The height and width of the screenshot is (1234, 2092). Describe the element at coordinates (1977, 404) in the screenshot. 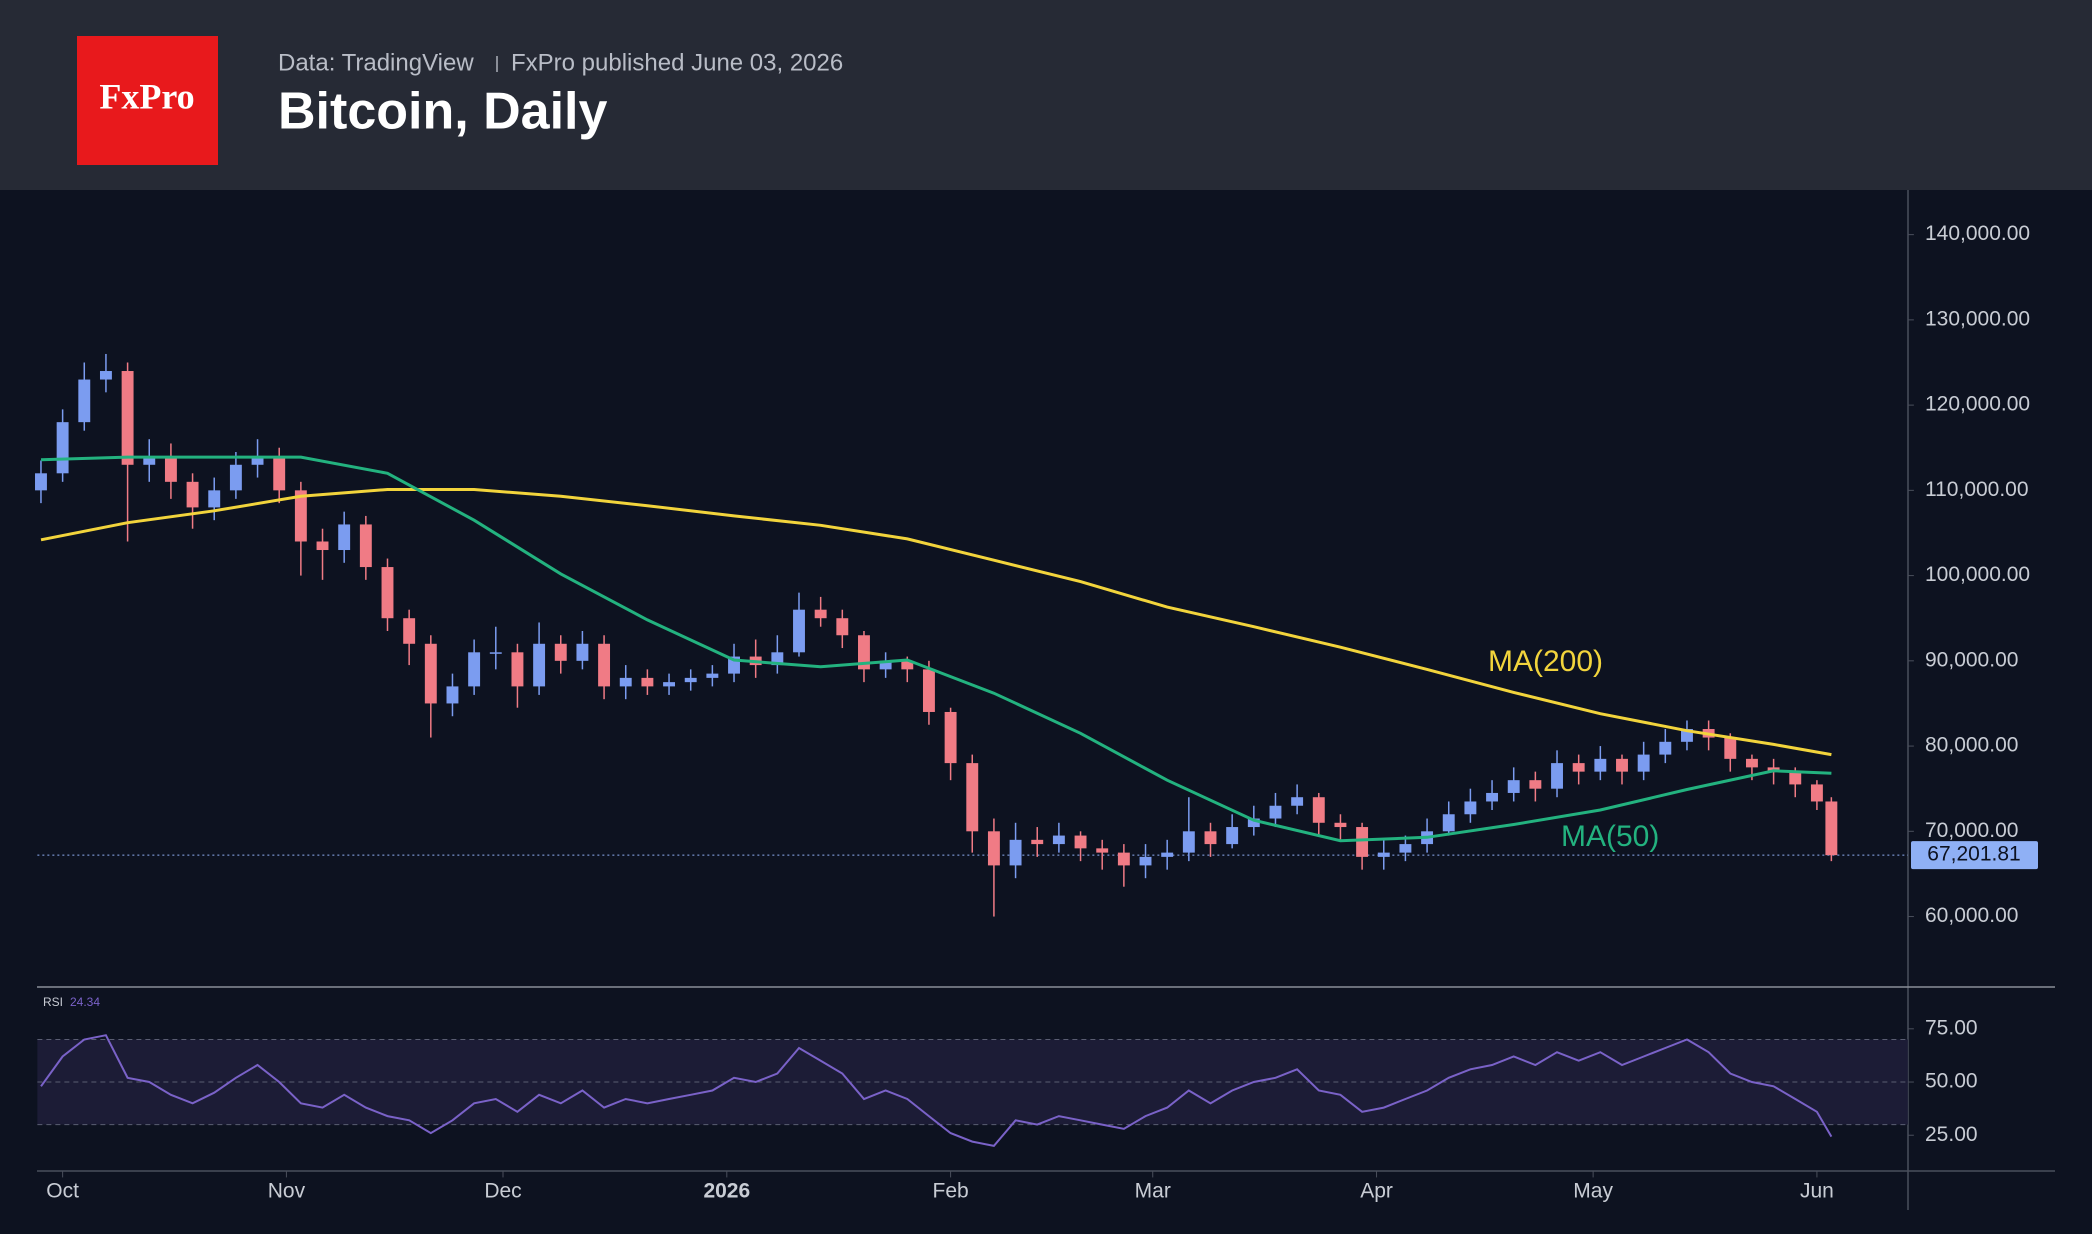

I see `y-tick-label: 120,000.00` at that location.